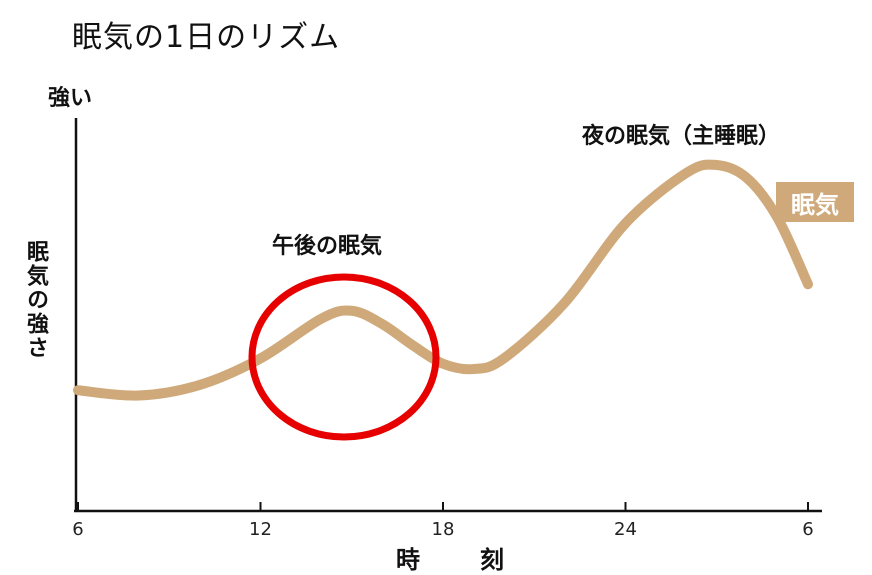 This screenshot has height=575, width=872. Describe the element at coordinates (260, 529) in the screenshot. I see `x-tick-label: 12` at that location.